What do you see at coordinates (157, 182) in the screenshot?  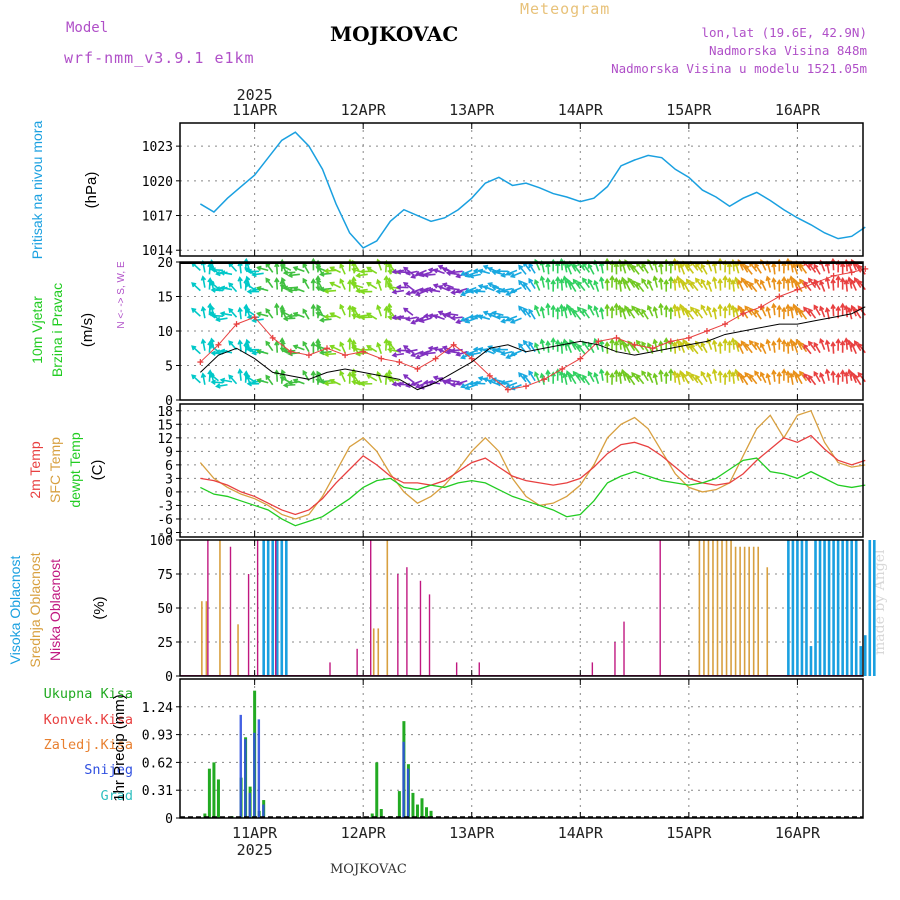 I see `y-tick-label: 1020` at bounding box center [157, 182].